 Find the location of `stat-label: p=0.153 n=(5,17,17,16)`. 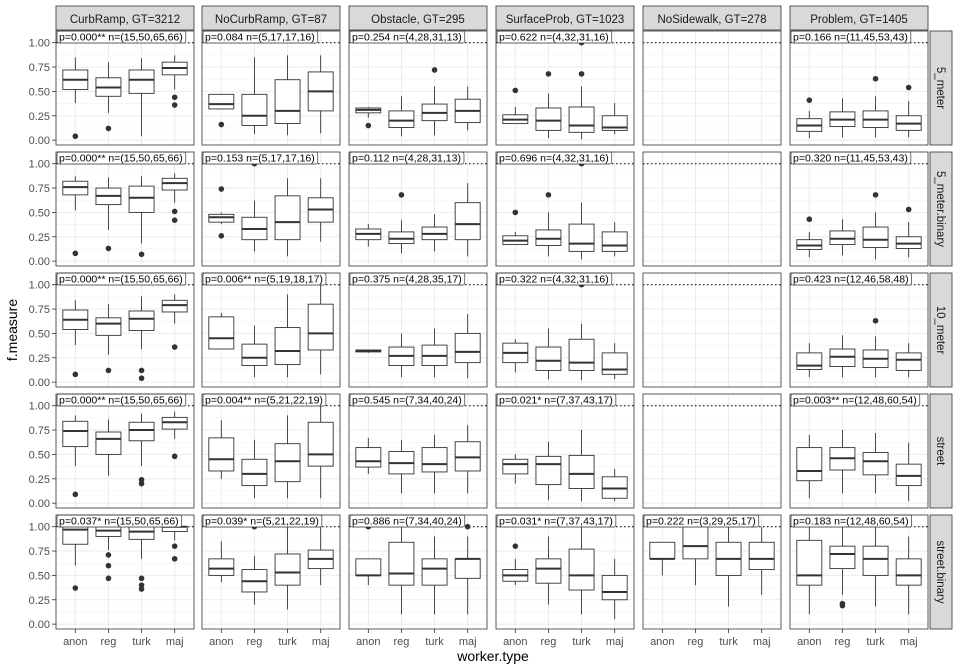

stat-label: p=0.153 n=(5,17,17,16) is located at coordinates (260, 159).